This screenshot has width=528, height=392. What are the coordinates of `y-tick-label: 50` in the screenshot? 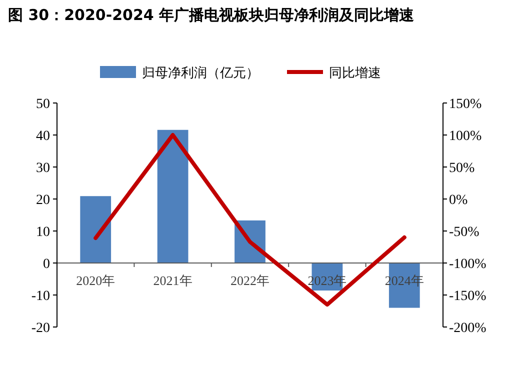 It's located at (43, 104).